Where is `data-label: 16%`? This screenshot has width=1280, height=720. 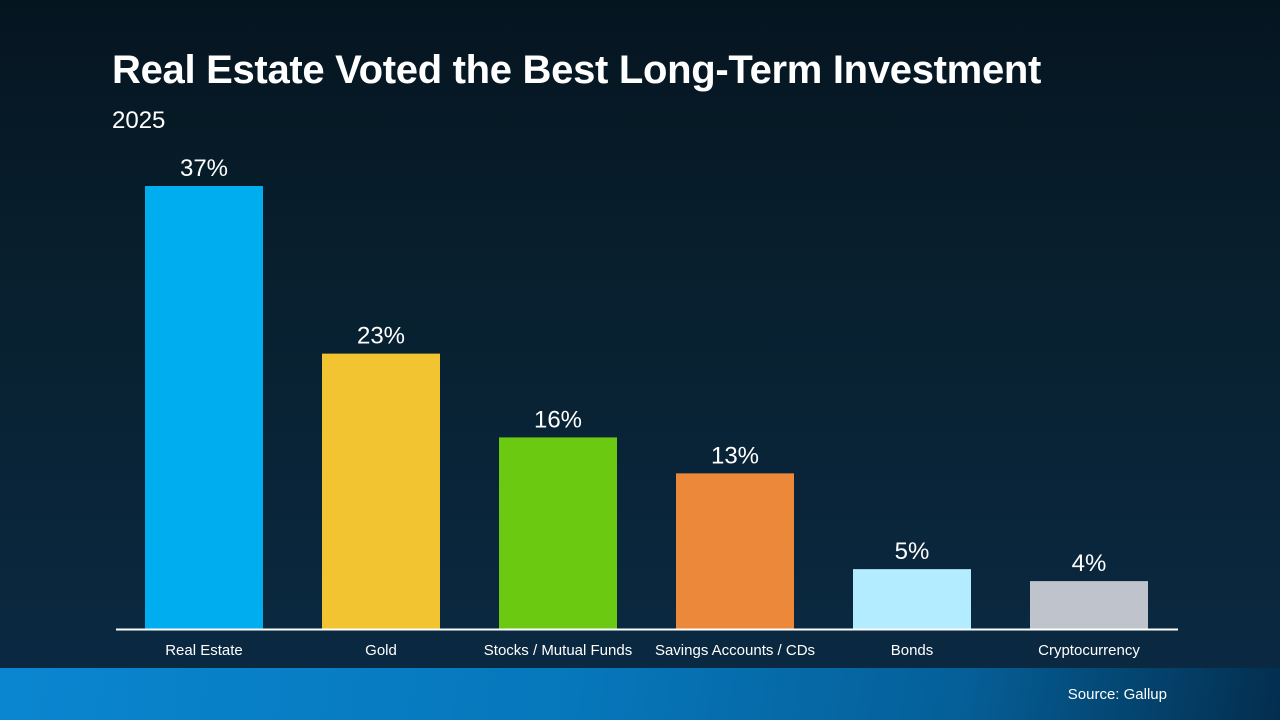 data-label: 16% is located at coordinates (558, 419).